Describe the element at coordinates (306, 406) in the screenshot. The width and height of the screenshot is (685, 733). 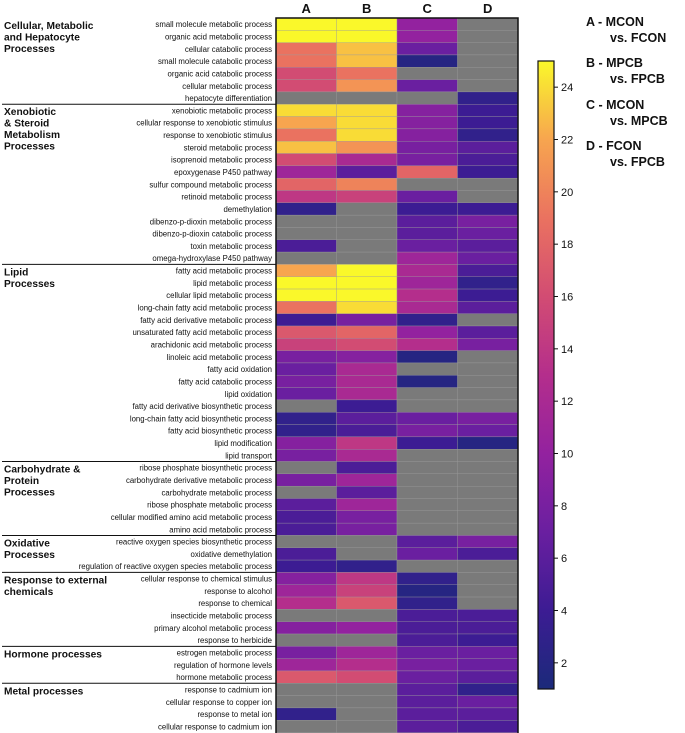
I see `cell-r31-a` at that location.